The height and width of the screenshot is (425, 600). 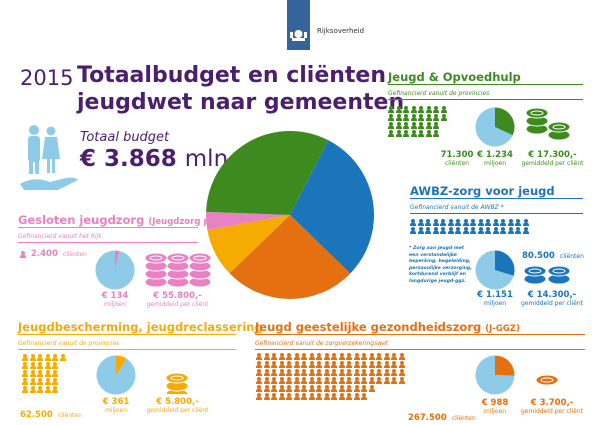 What do you see at coordinates (341, 31) in the screenshot?
I see `logo-text: Rijksoverheid` at bounding box center [341, 31].